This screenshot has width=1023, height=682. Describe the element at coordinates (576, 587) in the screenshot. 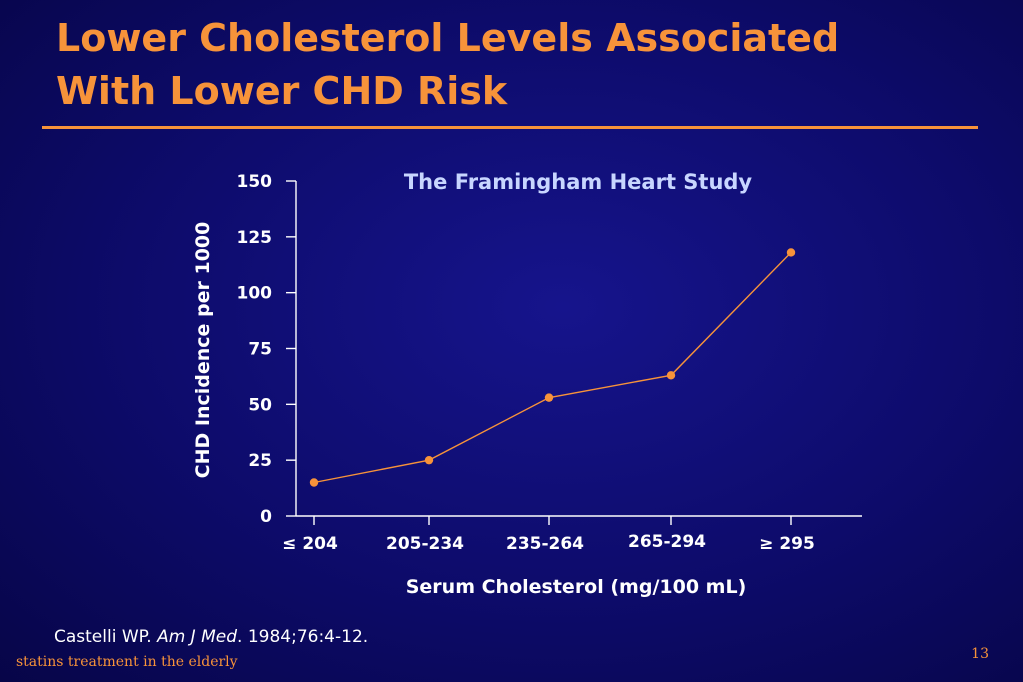

I see `x-axis-label: Serum Cholesterol (mg/100 mL)` at that location.